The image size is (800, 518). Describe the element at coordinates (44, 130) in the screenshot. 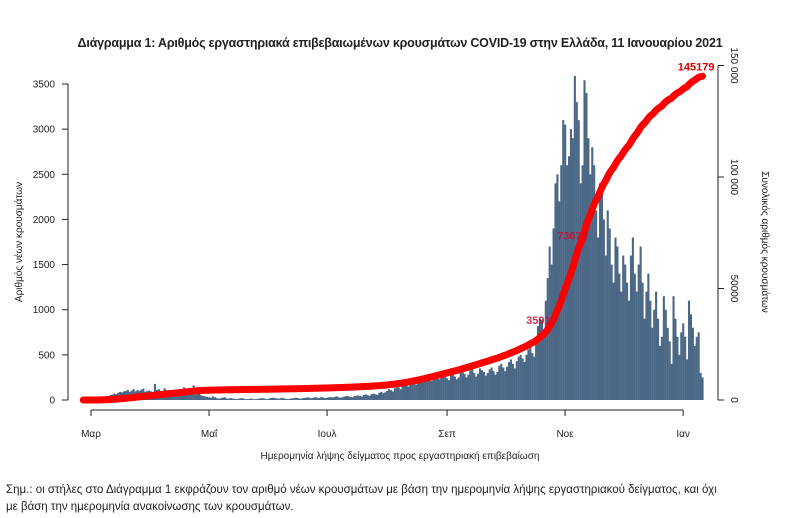

I see `y-tick-label: 3000` at that location.